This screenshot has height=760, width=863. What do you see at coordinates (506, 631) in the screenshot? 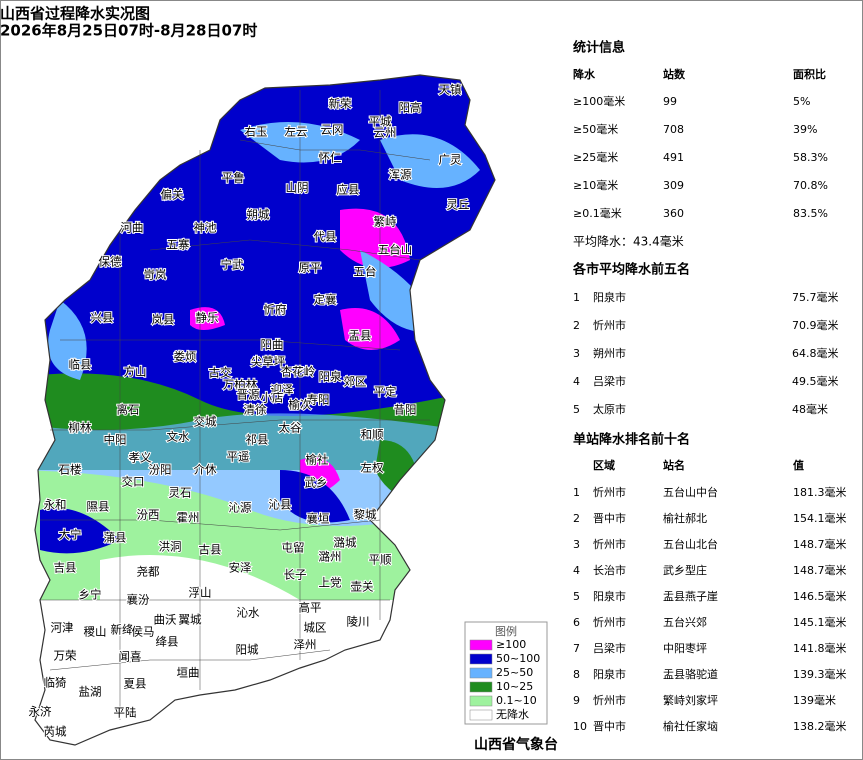
I see `legend-title: 图例` at bounding box center [506, 631].